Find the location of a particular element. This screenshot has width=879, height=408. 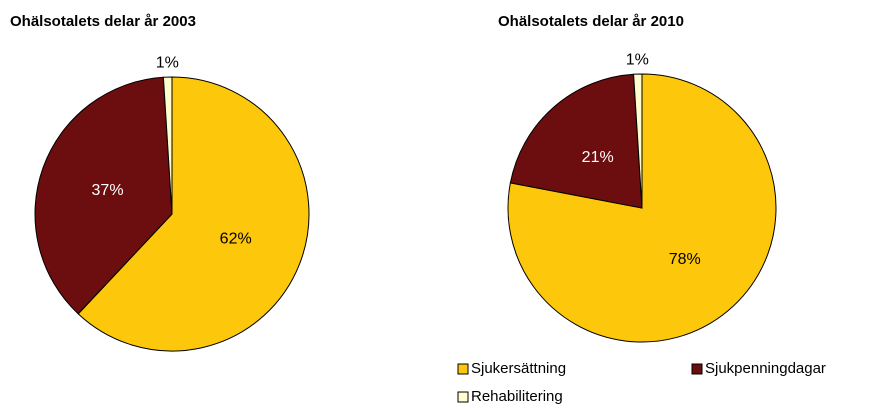

chart-title: Ohälsotalets delar år 2010 is located at coordinates (591, 21).